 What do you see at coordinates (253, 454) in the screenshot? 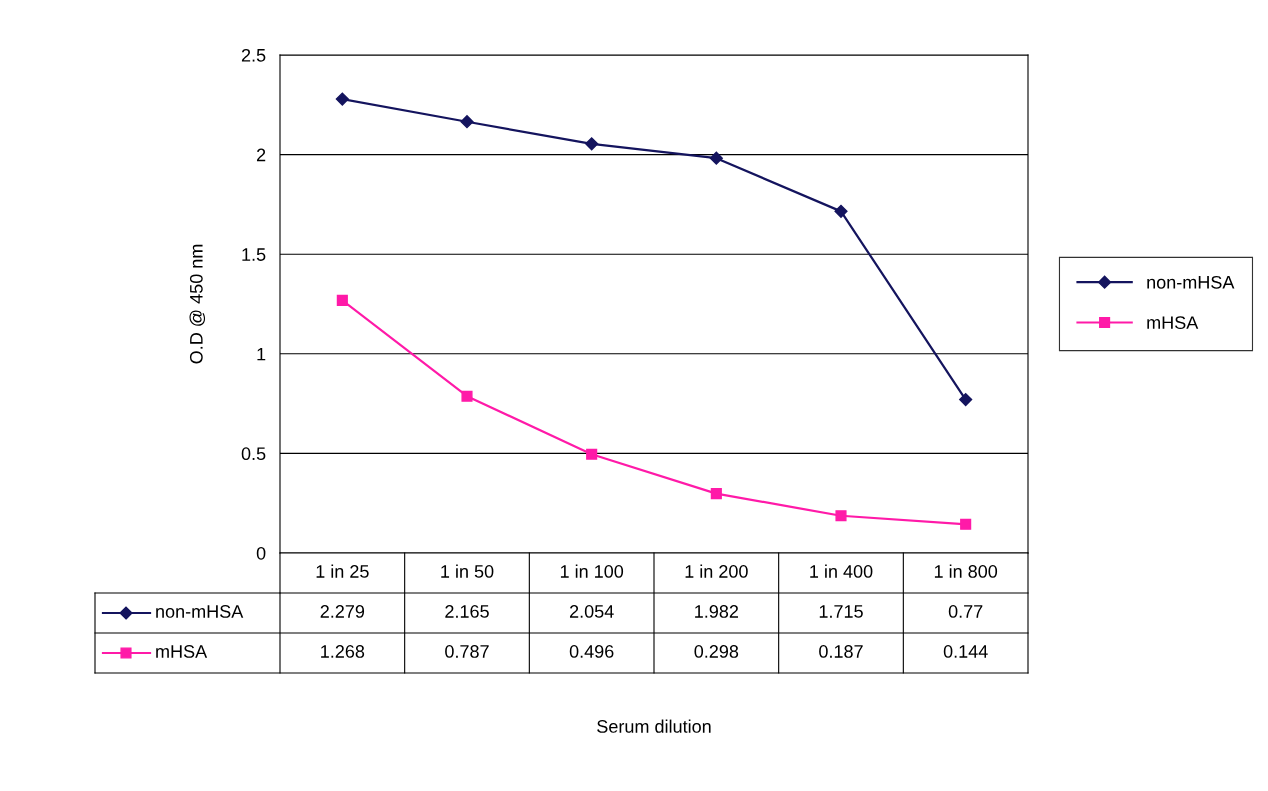
I see `y-tick-label: 0.5` at bounding box center [253, 454].